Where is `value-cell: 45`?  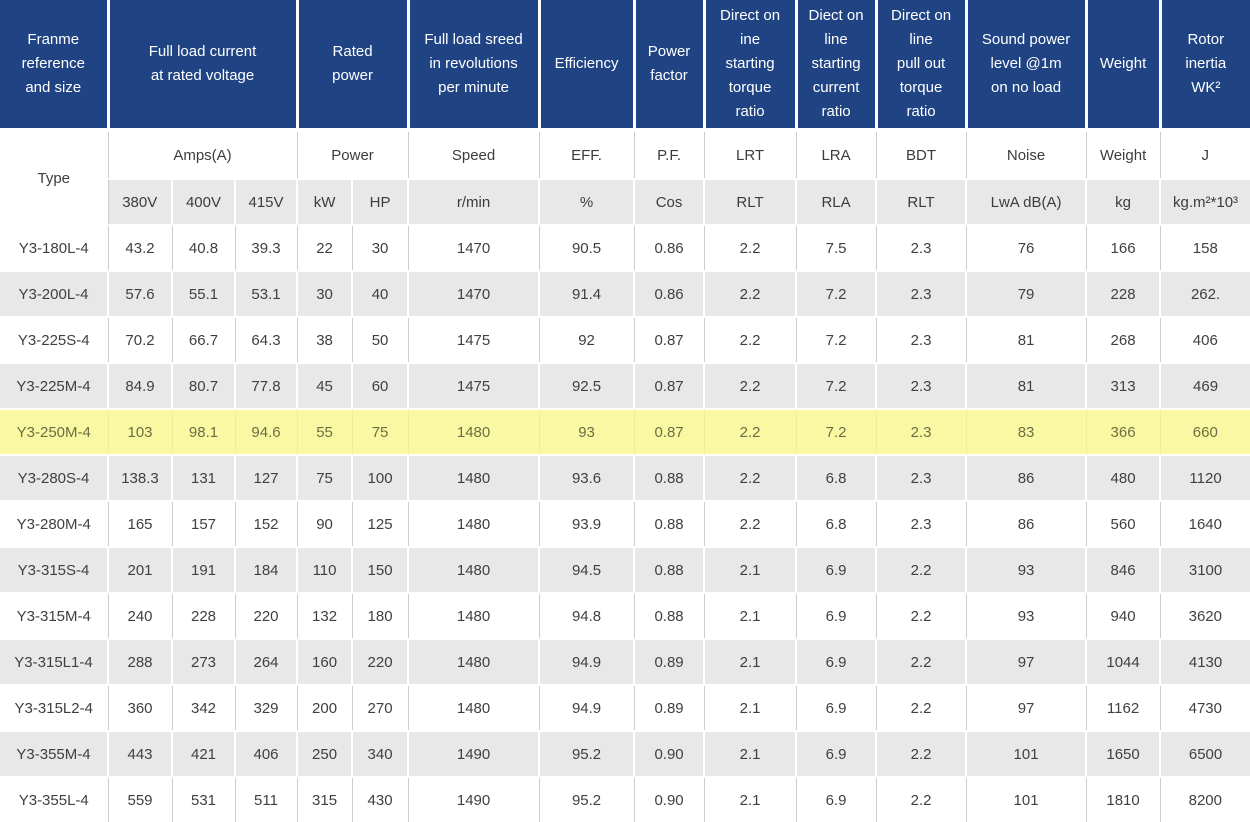 value-cell: 45 is located at coordinates (325, 386).